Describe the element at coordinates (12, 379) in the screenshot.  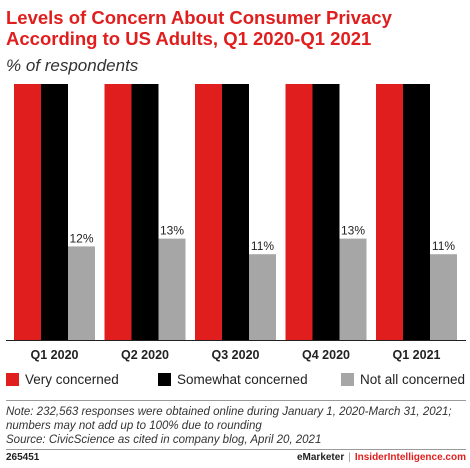
I see `legend-swatch-very` at that location.